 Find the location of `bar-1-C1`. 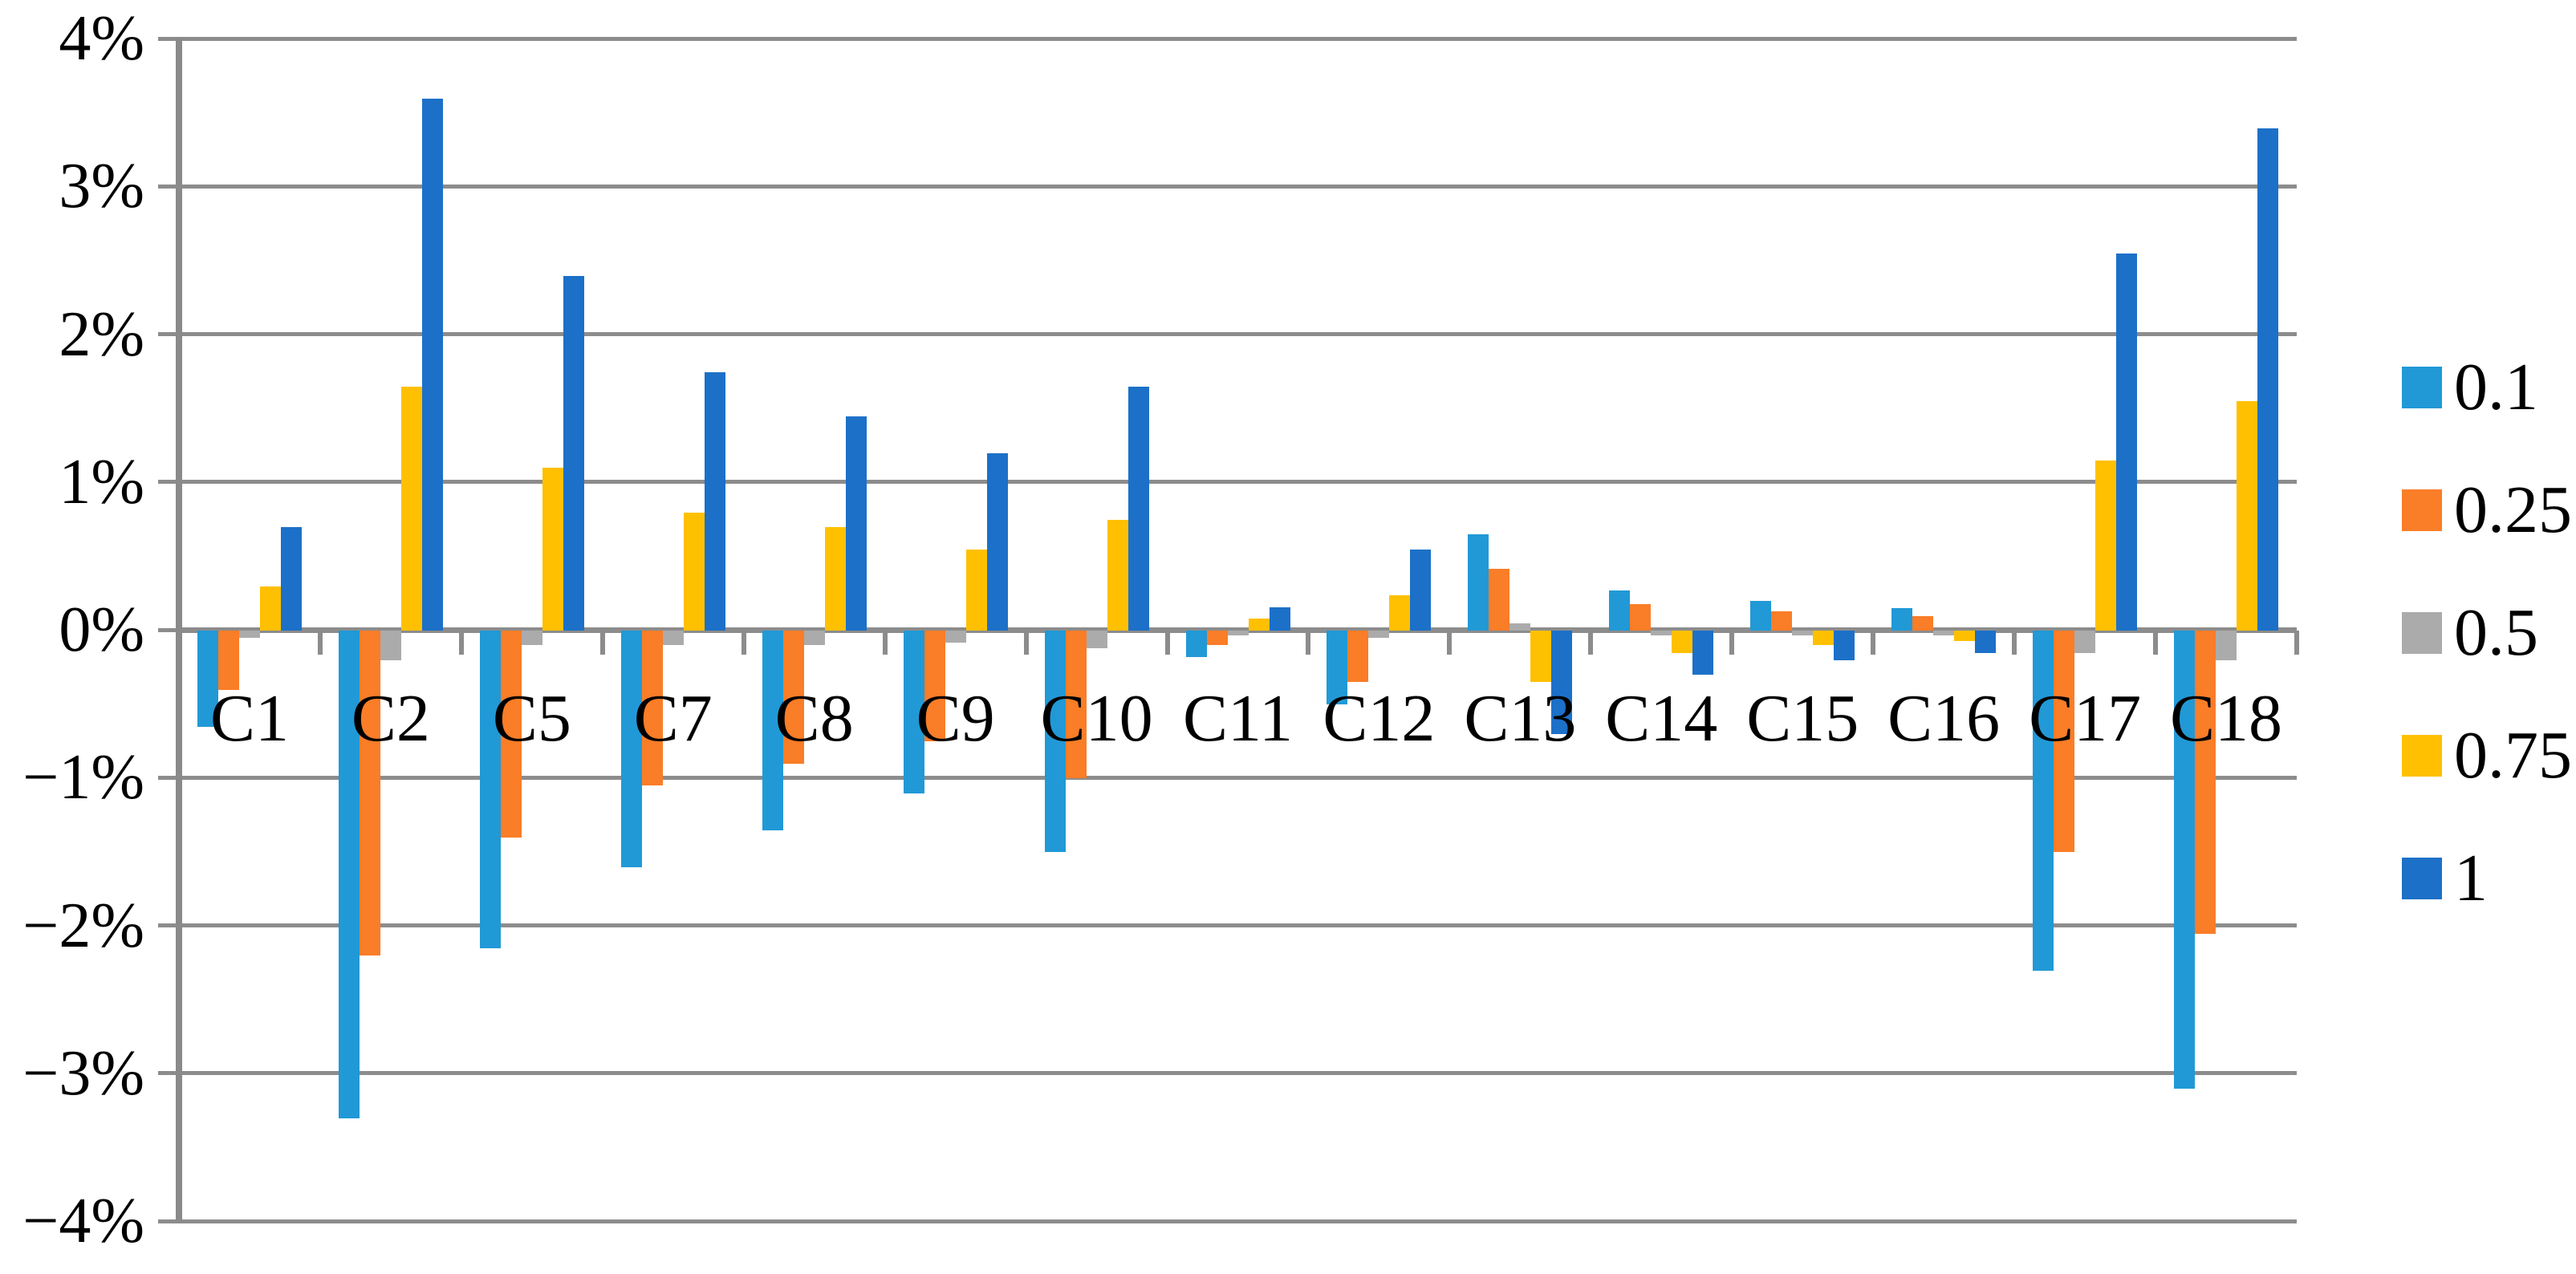

bar-1-C1 is located at coordinates (291, 579).